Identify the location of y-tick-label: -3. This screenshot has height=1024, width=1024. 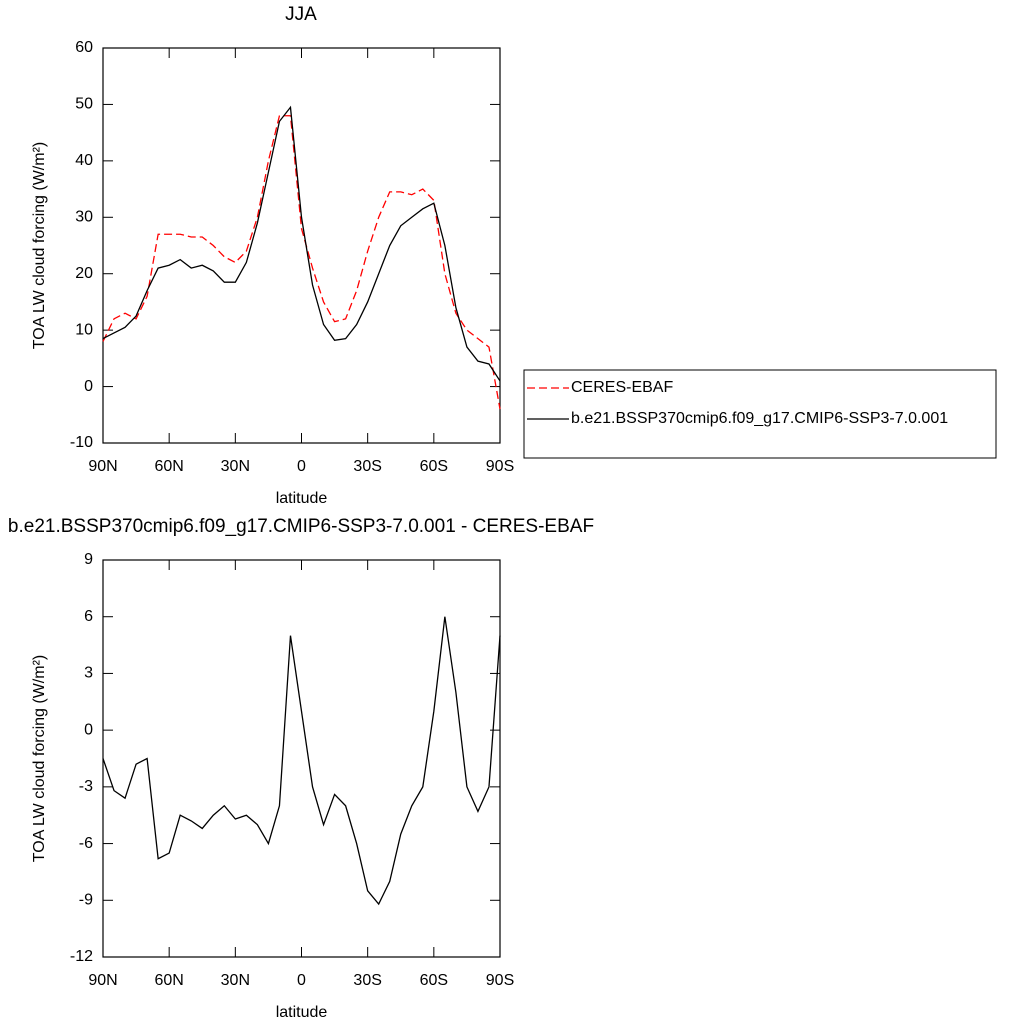
(86, 786).